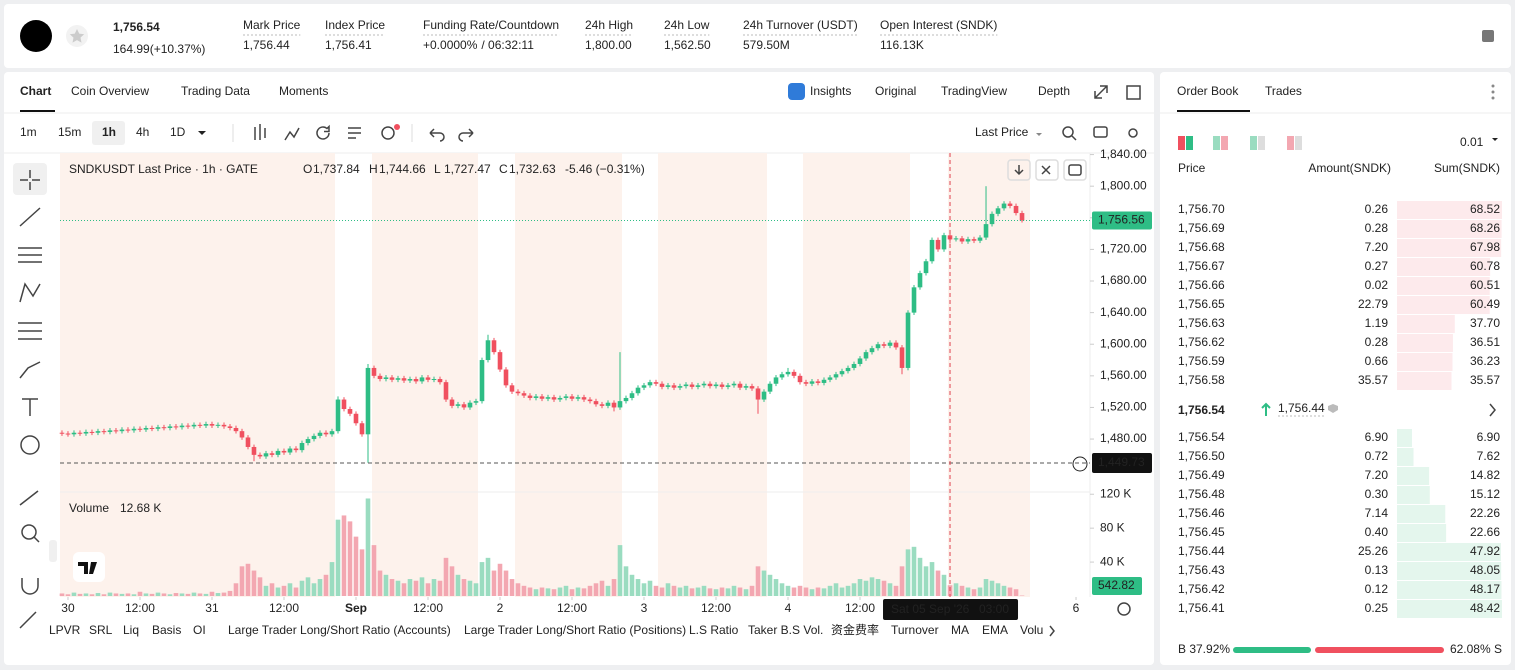 Image resolution: width=1515 pixels, height=670 pixels. What do you see at coordinates (1283, 91) in the screenshot?
I see `book-tab: Trades` at bounding box center [1283, 91].